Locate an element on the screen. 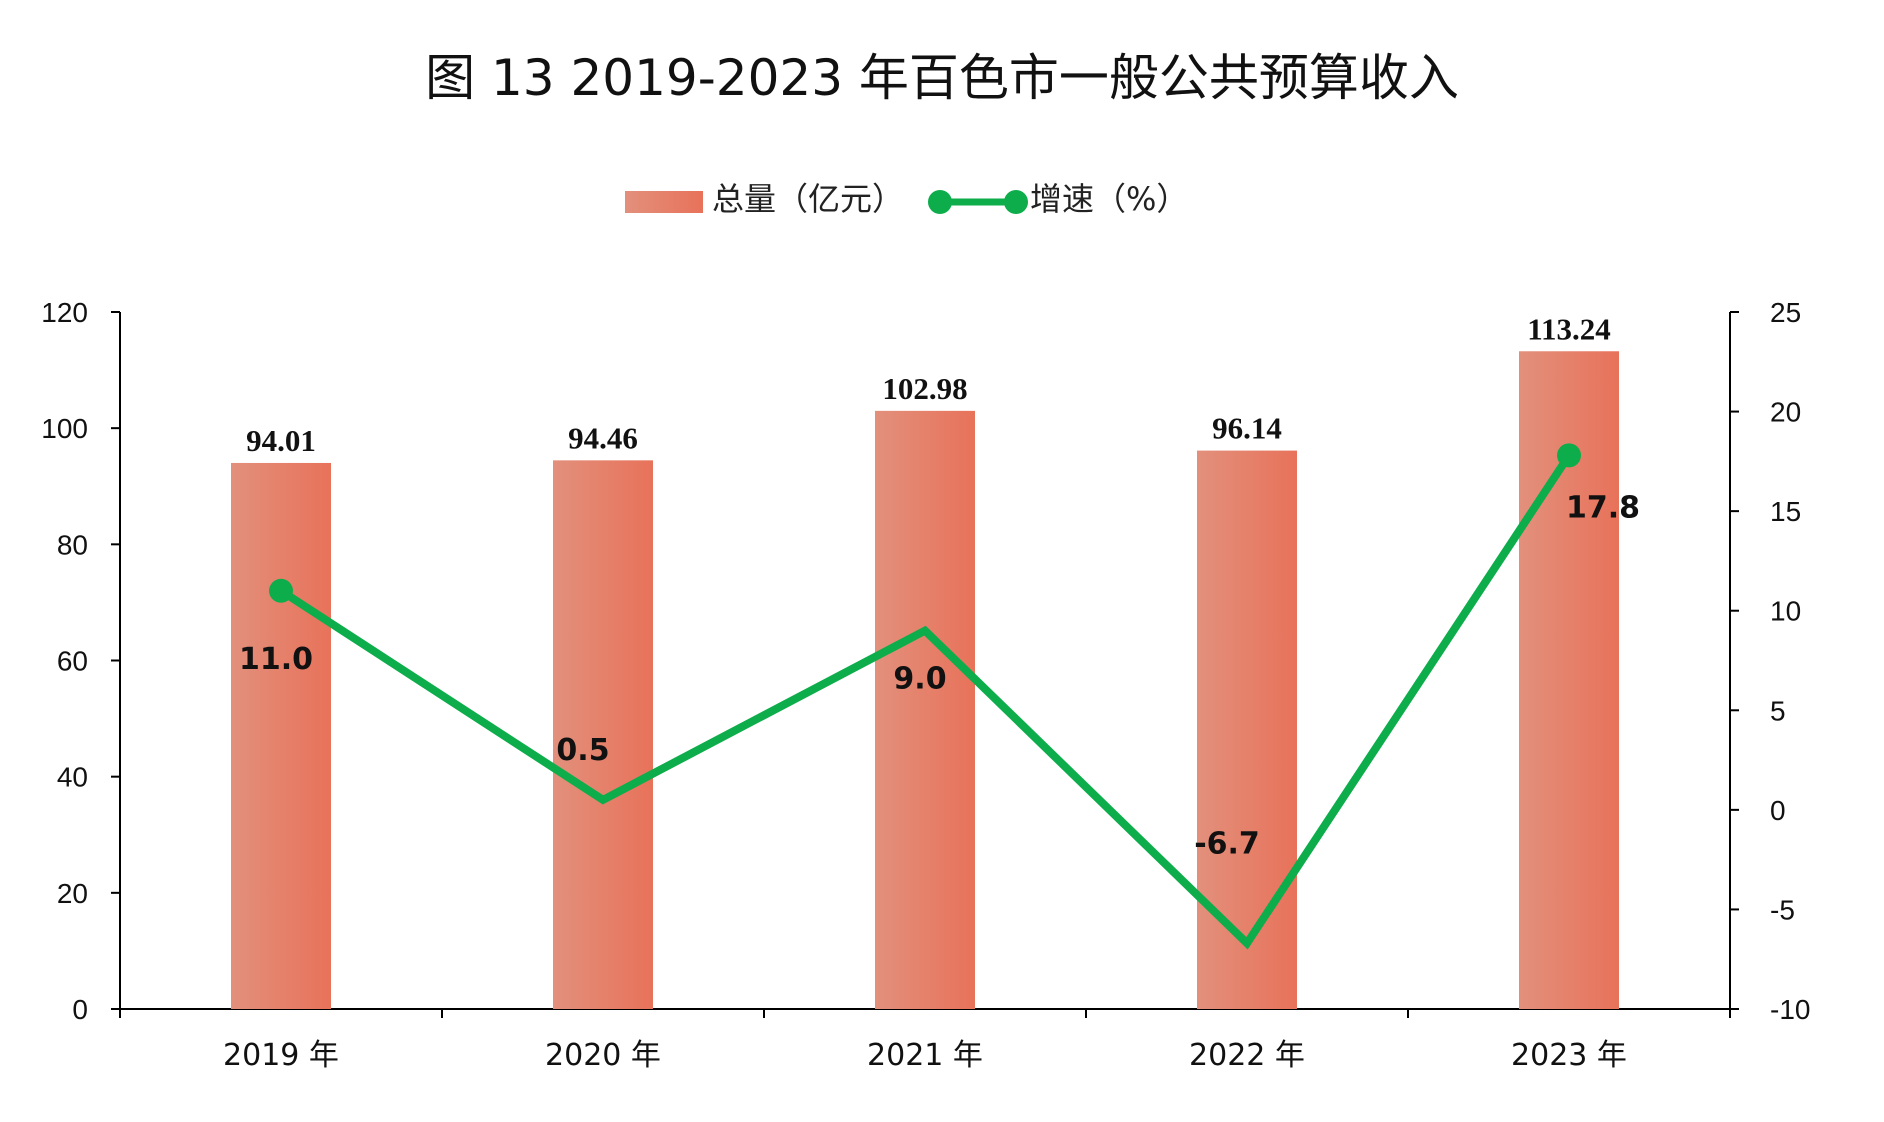 The height and width of the screenshot is (1122, 1884). y-right-tick-label: 15 is located at coordinates (1785, 511).